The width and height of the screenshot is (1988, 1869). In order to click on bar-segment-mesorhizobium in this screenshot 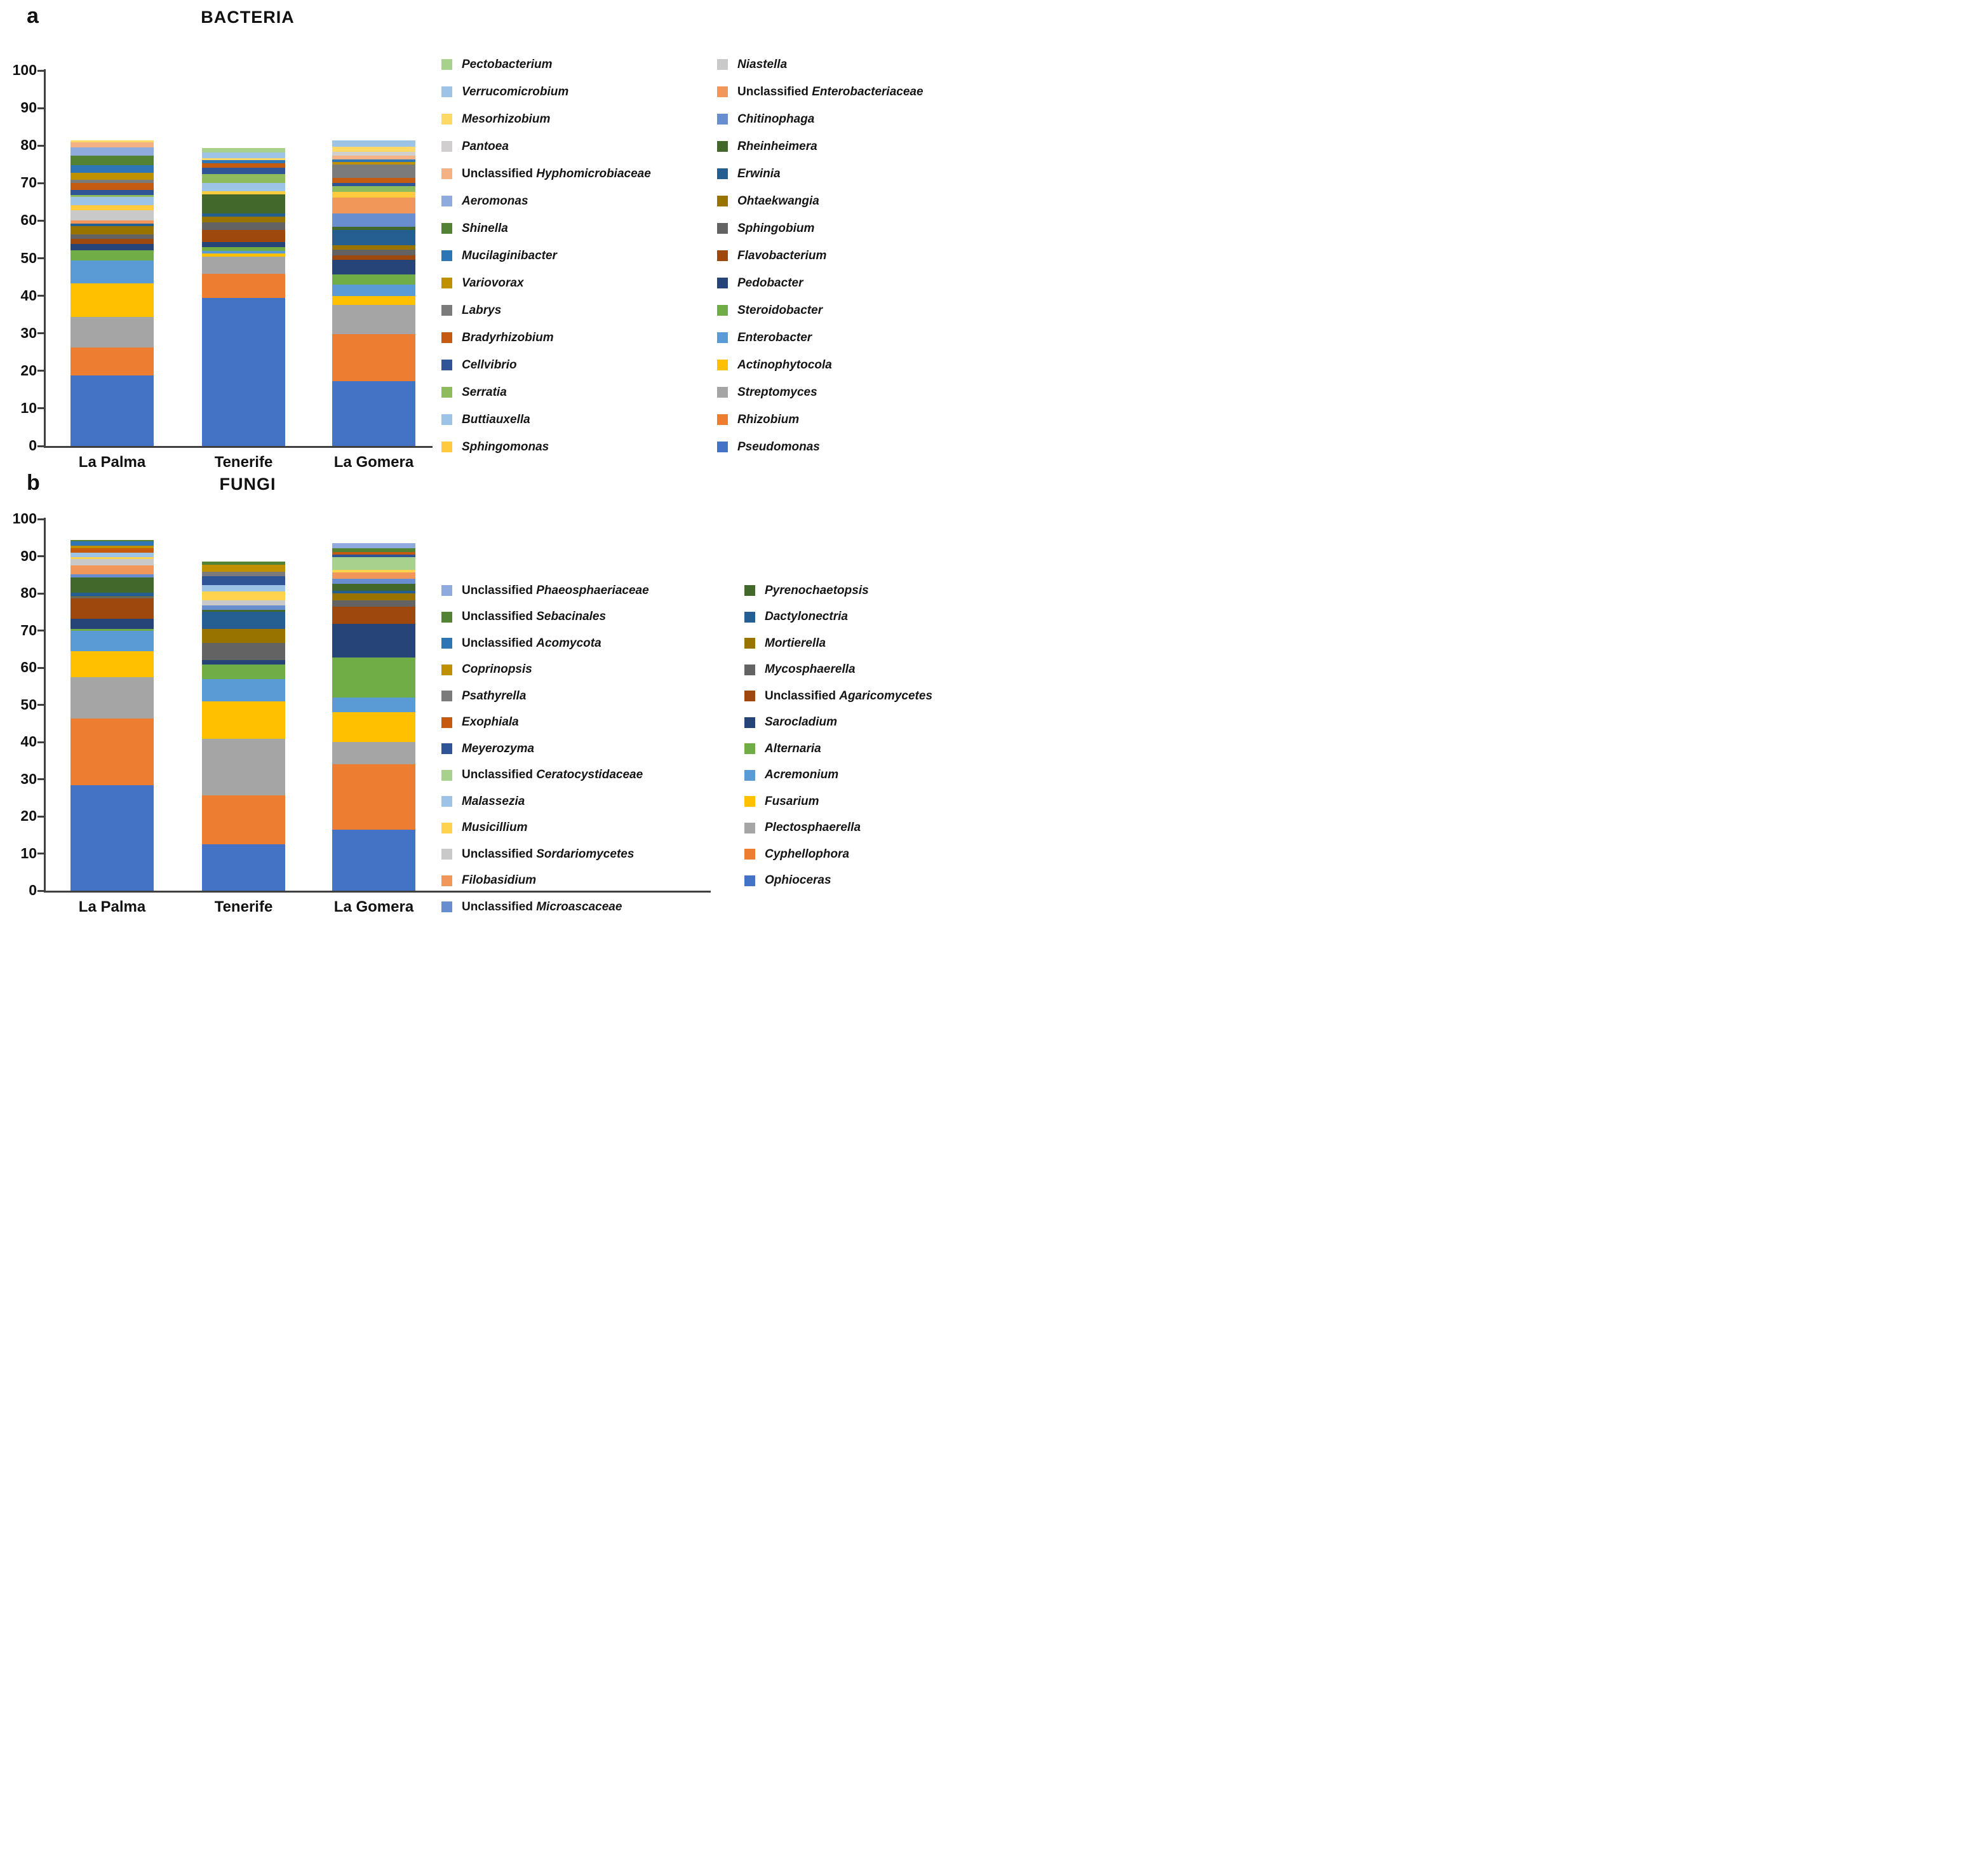, I will do `click(243, 159)`.